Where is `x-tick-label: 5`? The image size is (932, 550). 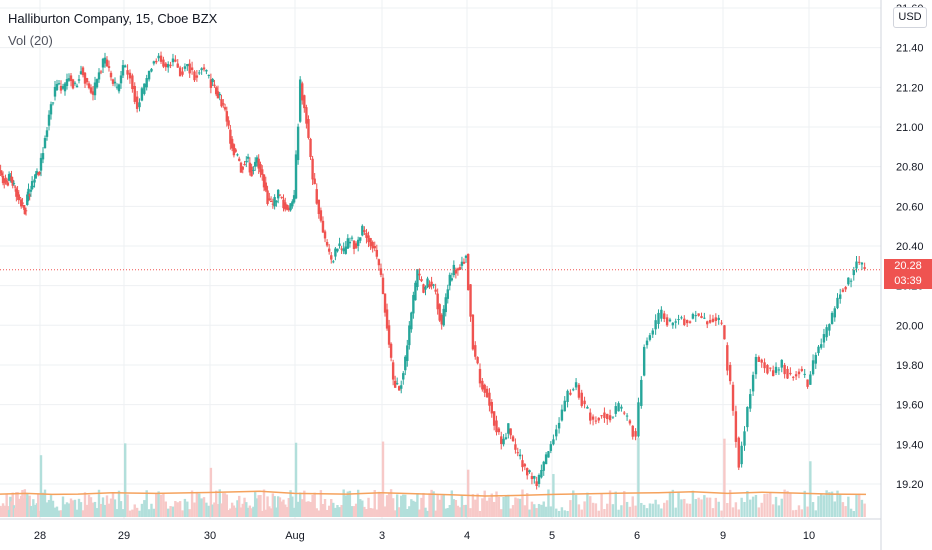
x-tick-label: 5 is located at coordinates (552, 536).